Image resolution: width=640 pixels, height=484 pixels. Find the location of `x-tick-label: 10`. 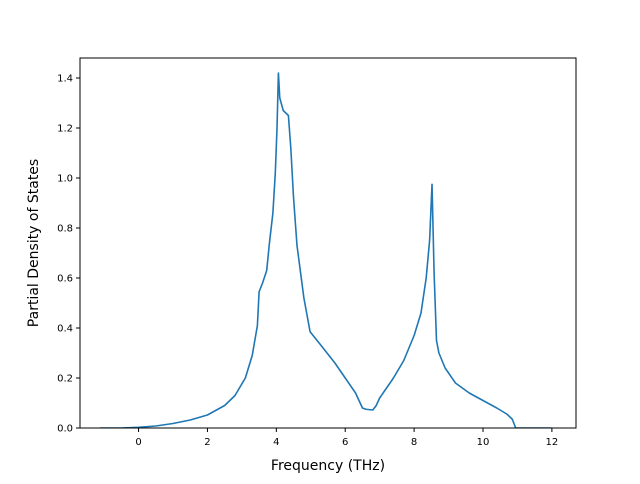

x-tick-label: 10 is located at coordinates (483, 442).